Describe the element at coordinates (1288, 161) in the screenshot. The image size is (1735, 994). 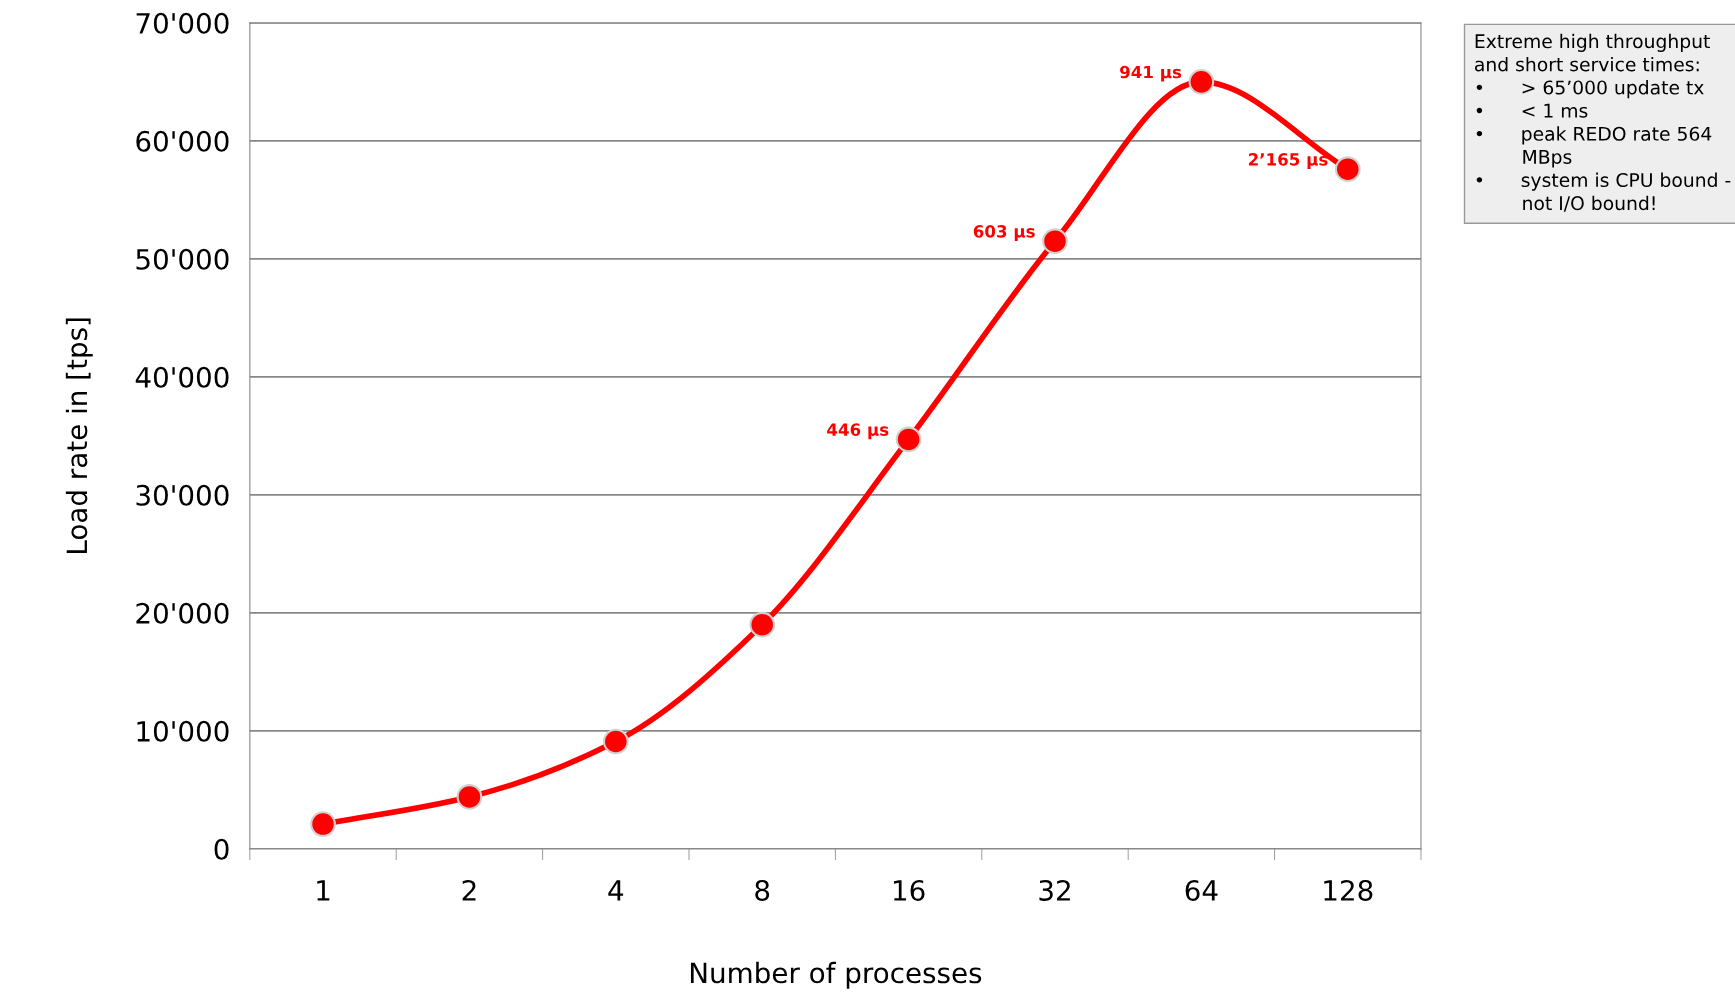
I see `annotation: 2’165 µs` at that location.